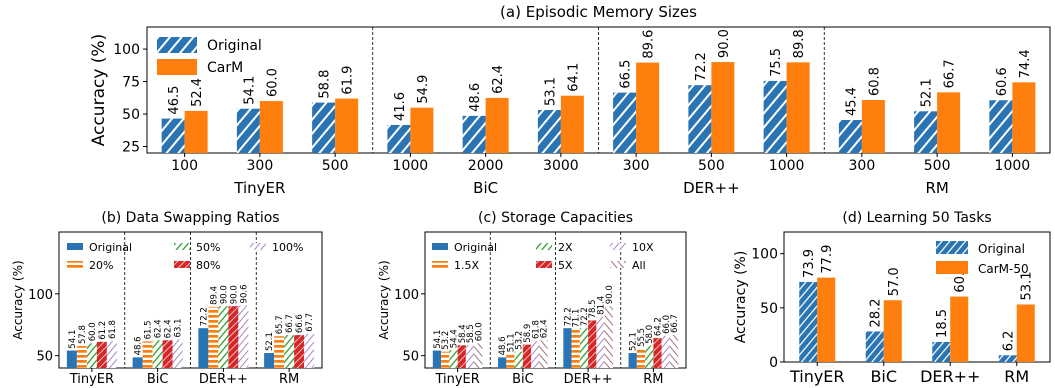 Image resolution: width=1055 pixels, height=388 pixels. I want to click on chart-2-value-label: 52.1, so click(634, 341).